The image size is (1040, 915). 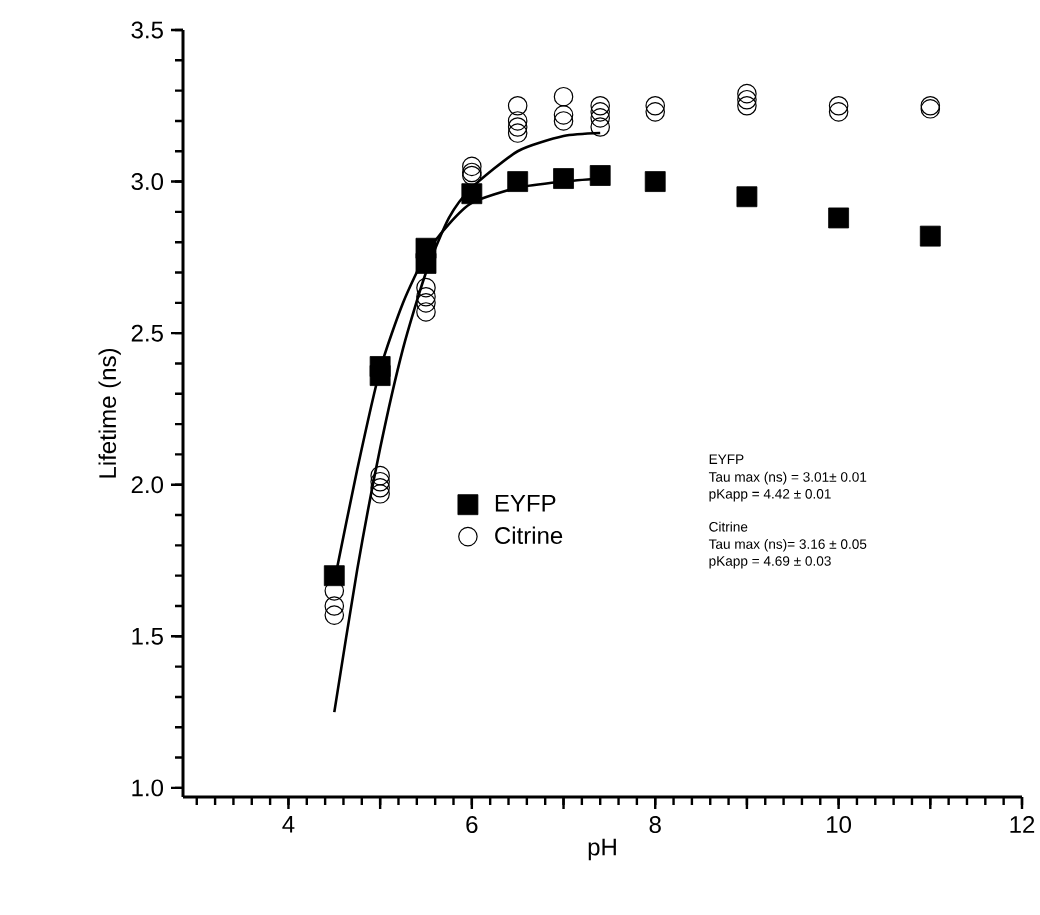 What do you see at coordinates (602, 849) in the screenshot?
I see `x-axis-title: pH` at bounding box center [602, 849].